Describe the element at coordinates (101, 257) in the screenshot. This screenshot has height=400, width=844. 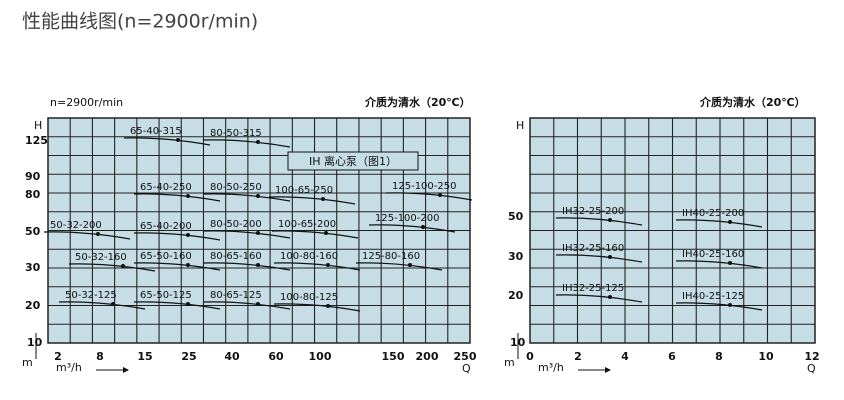
I see `curve-label: 50-32-160` at that location.